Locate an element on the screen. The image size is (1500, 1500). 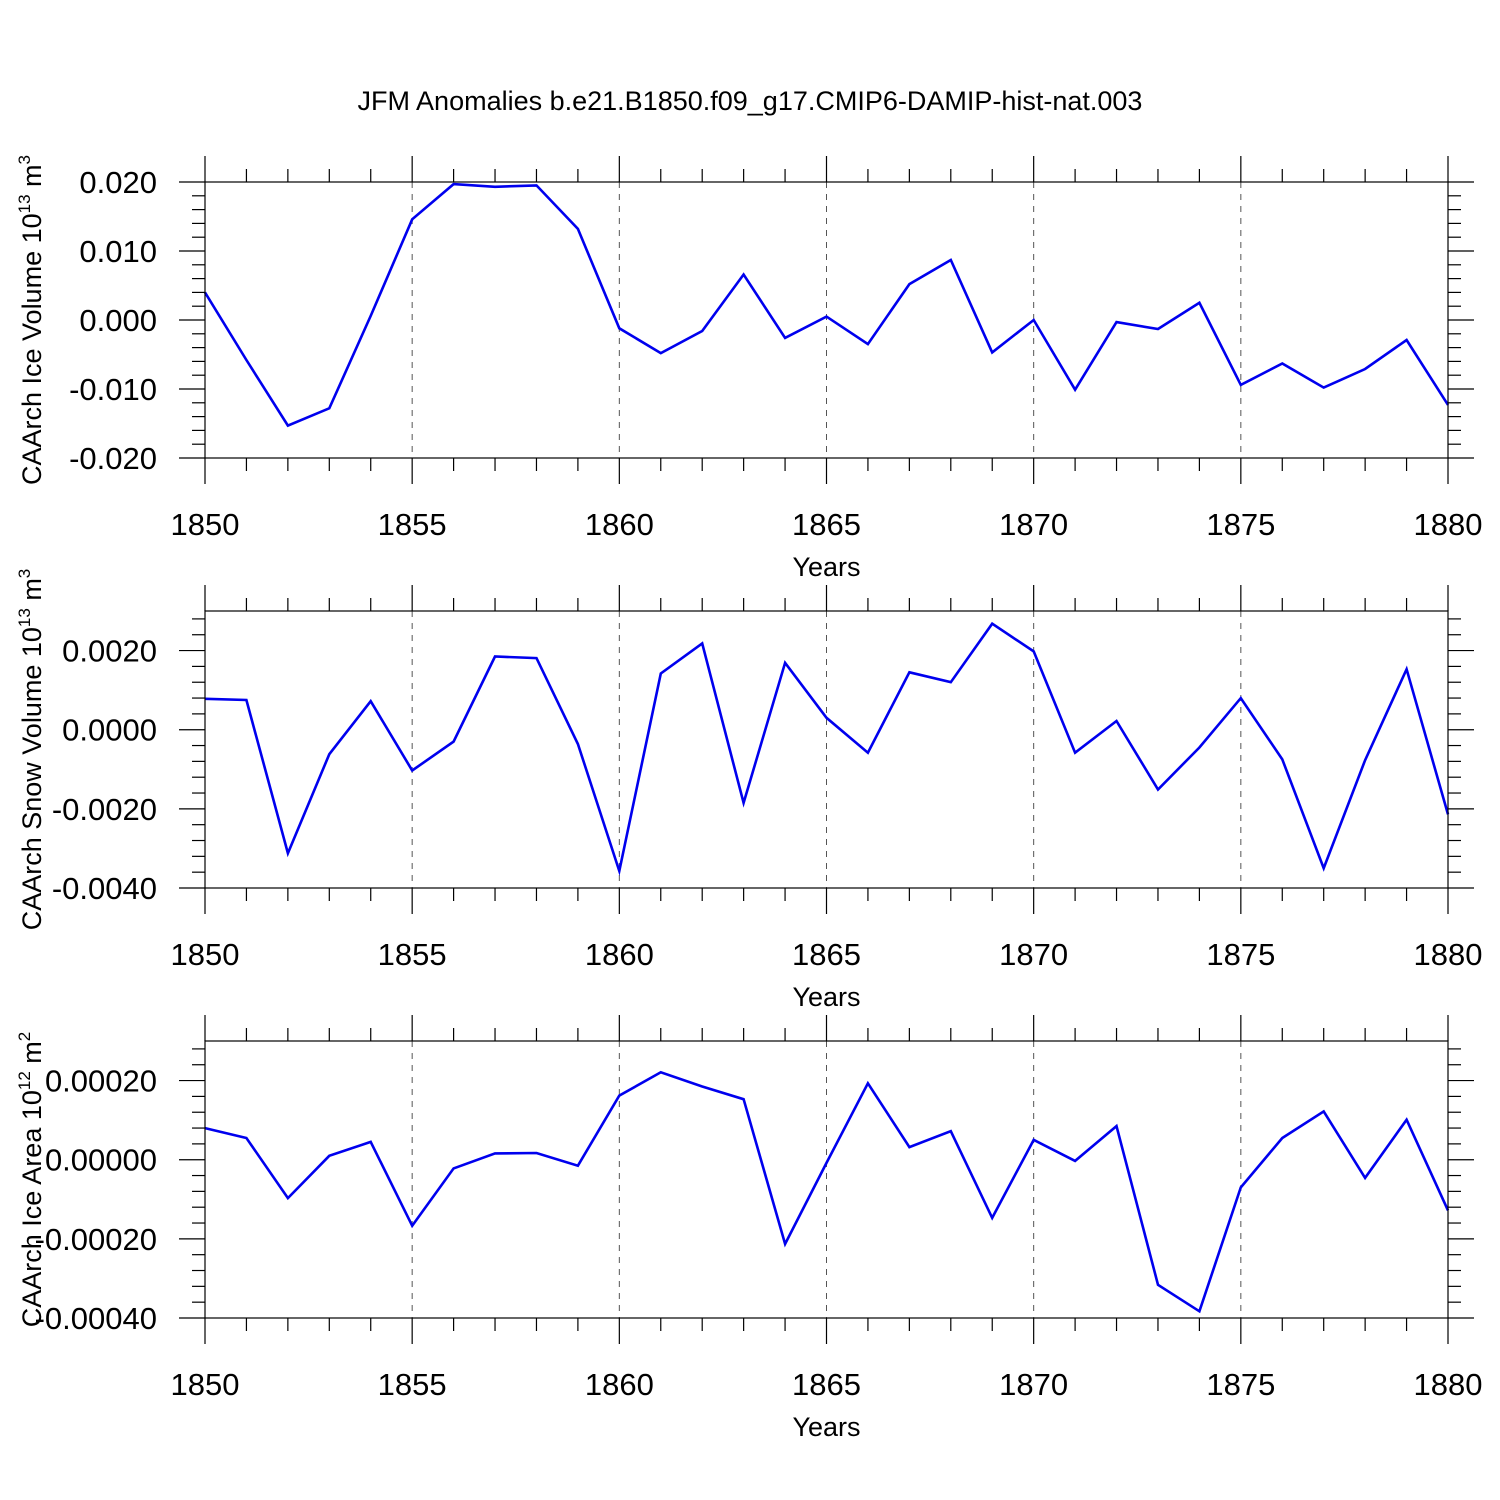
panel-1-y-axis-label: CAArch Ice Volume 1013 m3 is located at coordinates (31, 320).